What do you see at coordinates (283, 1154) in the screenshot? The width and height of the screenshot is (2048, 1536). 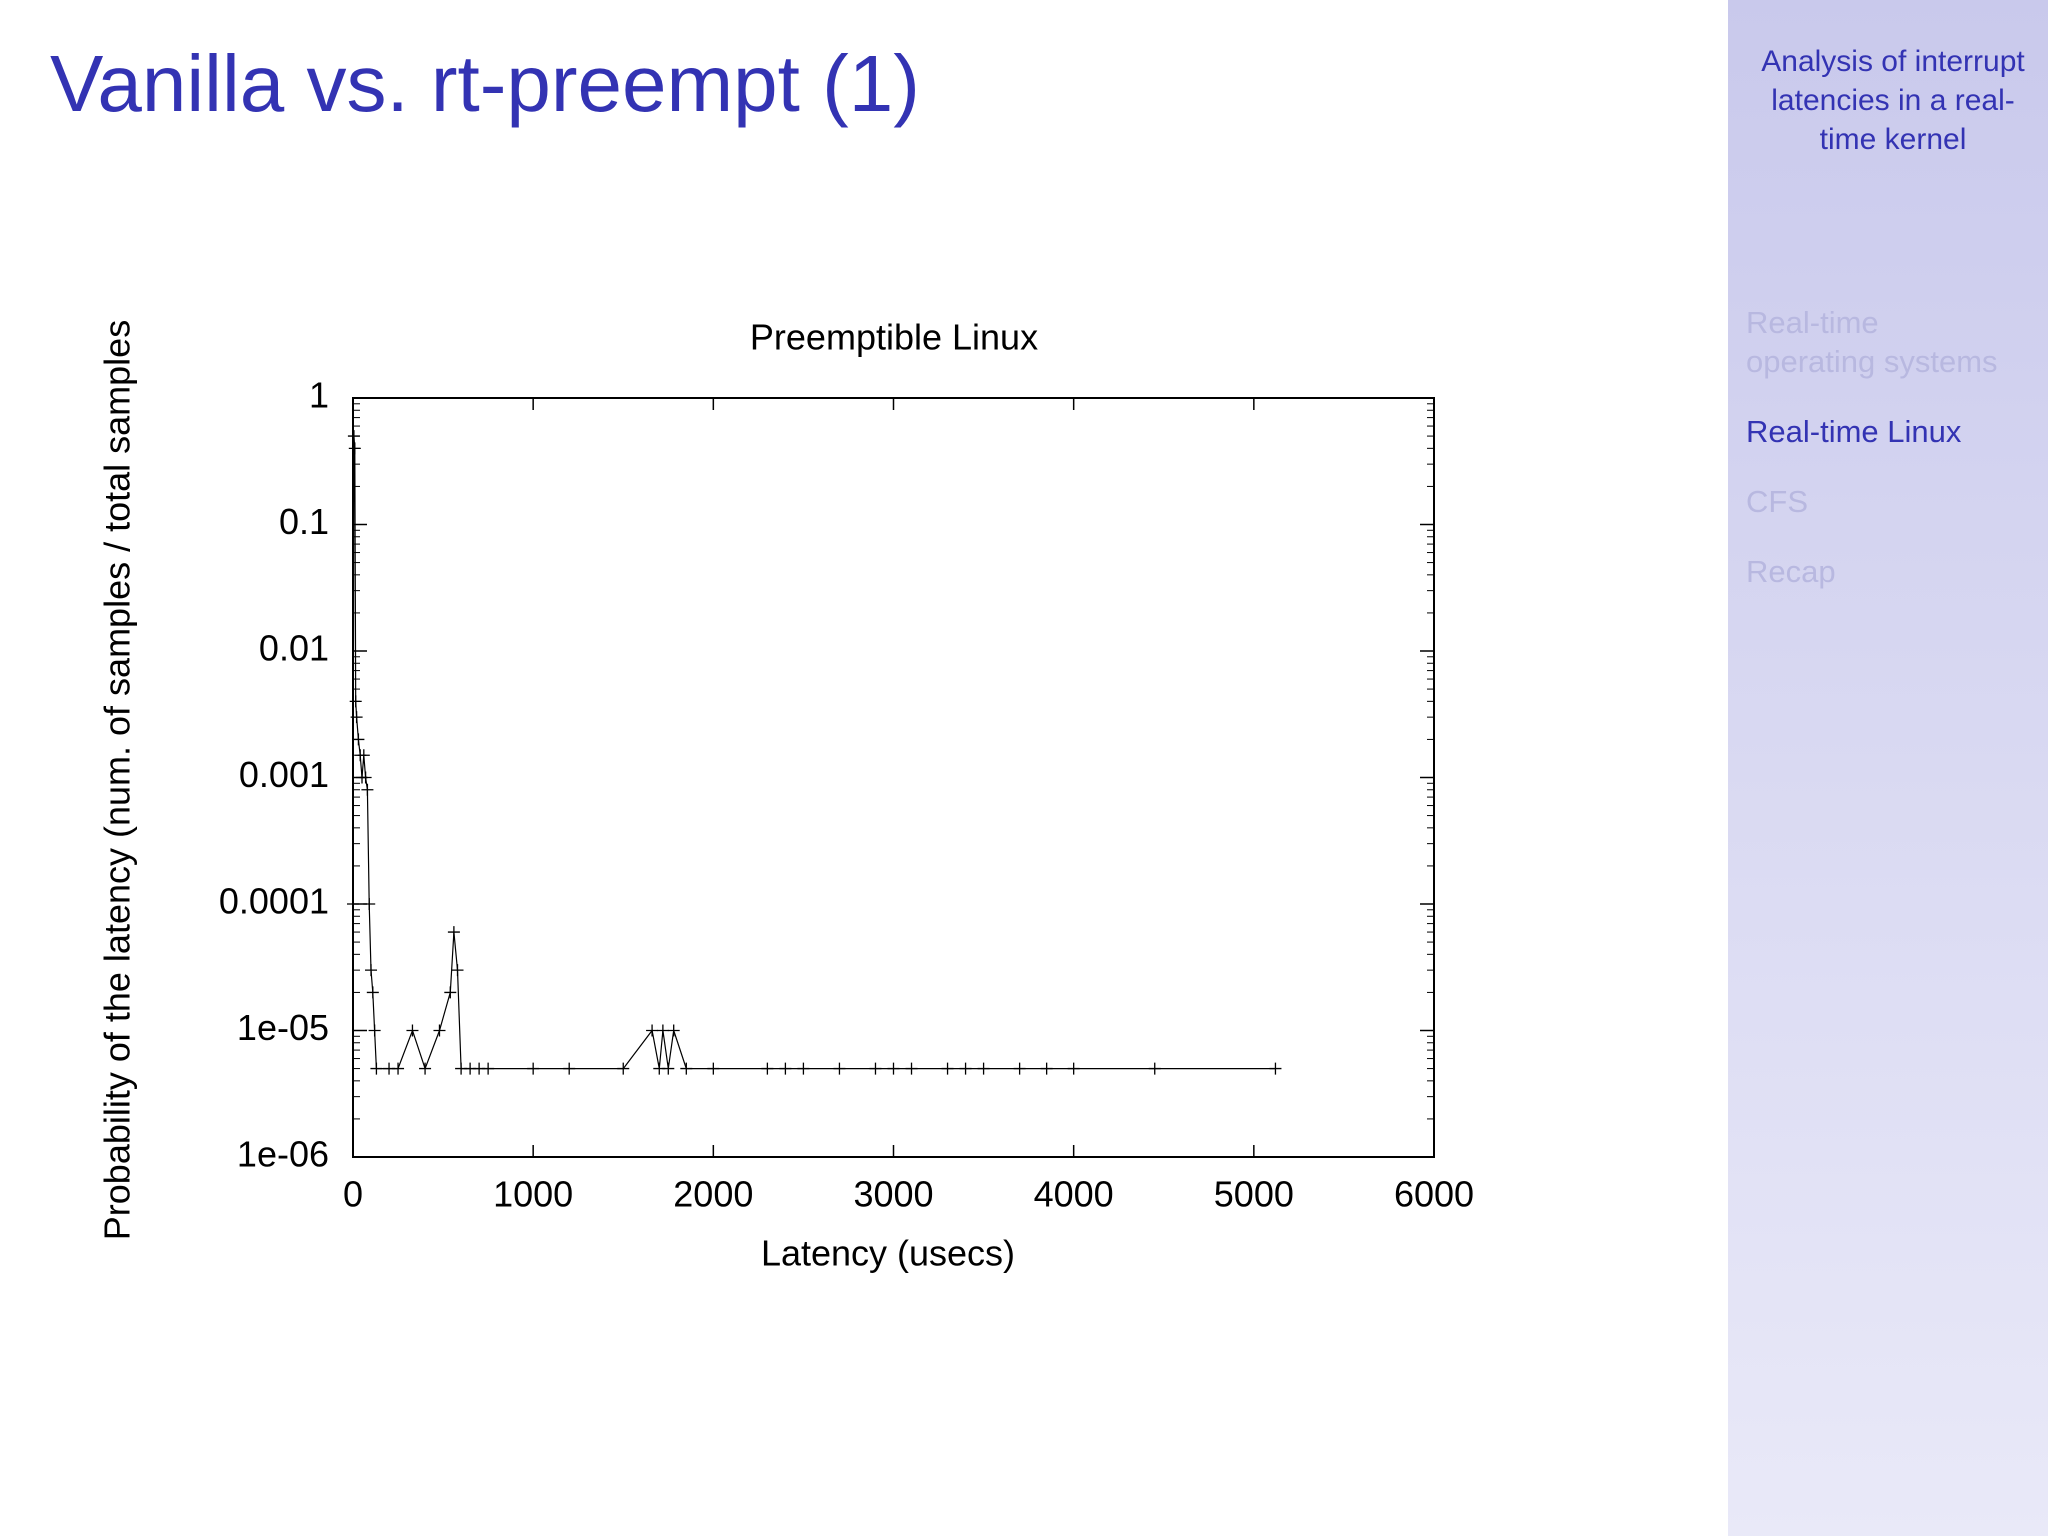 I see `y-tick-label: 1e-06` at bounding box center [283, 1154].